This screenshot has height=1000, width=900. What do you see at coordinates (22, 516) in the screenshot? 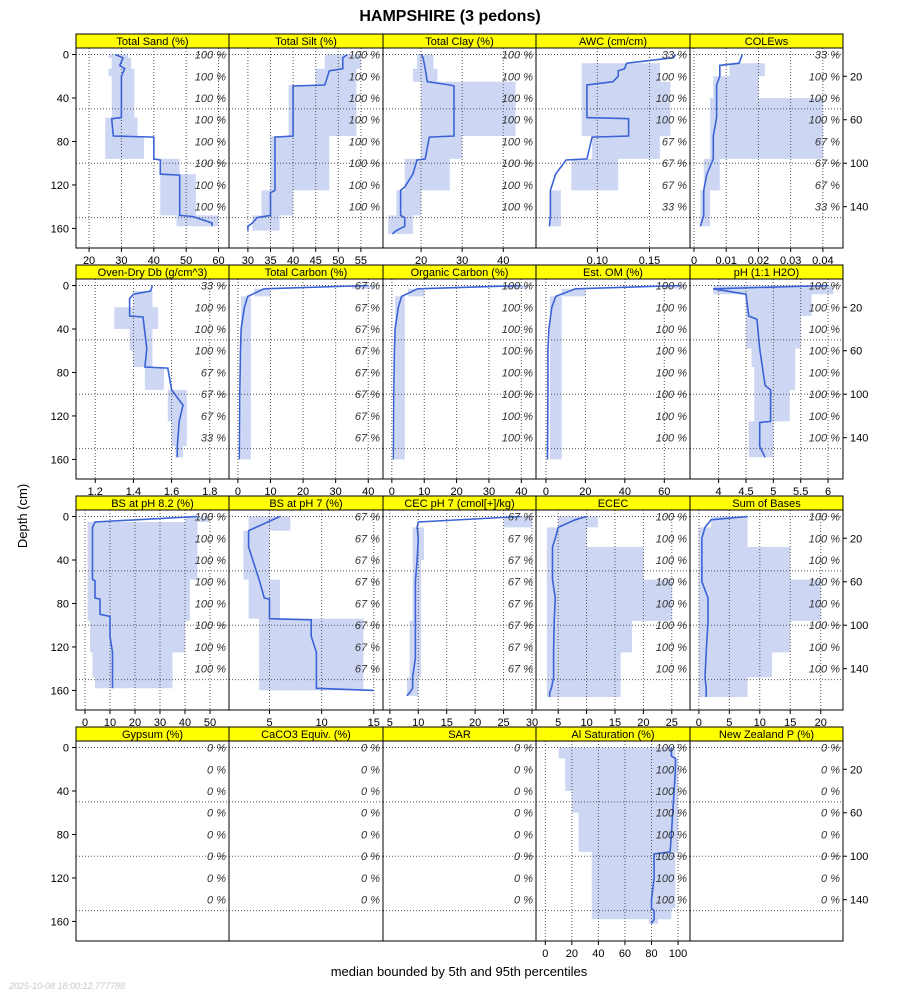
I see `y-axis-label: Depth (cm)` at bounding box center [22, 516].